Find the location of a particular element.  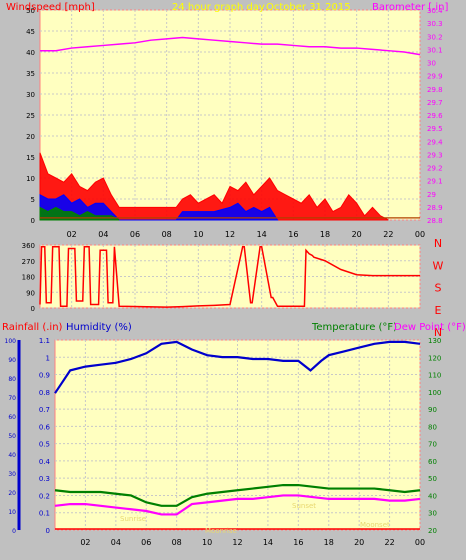

humidity-tick-label: 20 is located at coordinates (12, 493).